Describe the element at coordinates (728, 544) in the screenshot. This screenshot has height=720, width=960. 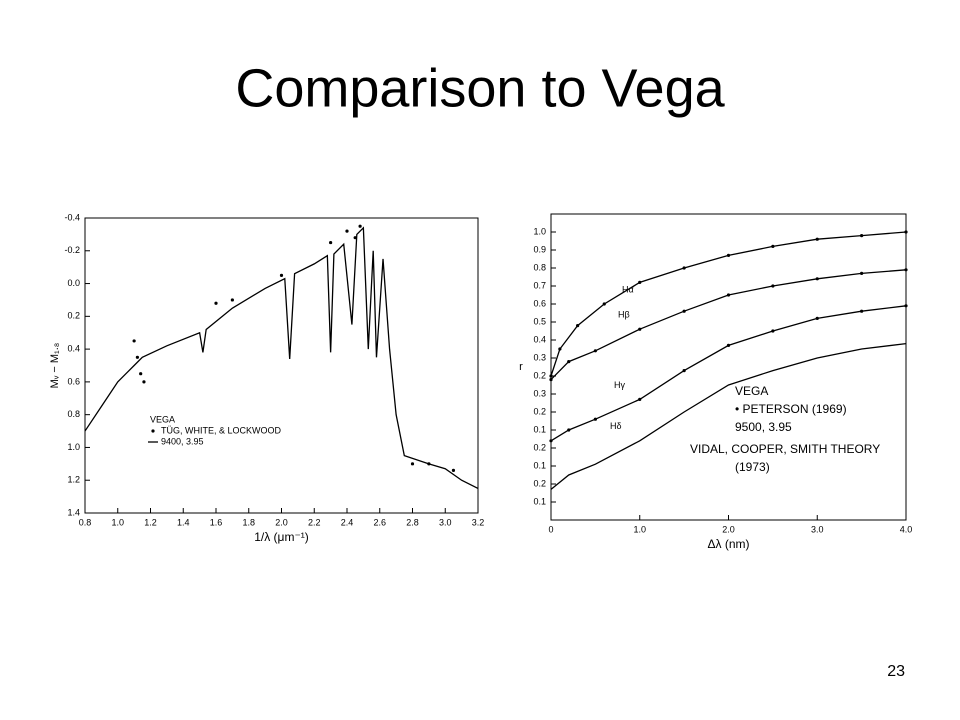
I see `x-axis-label: Δλ (nm)` at that location.